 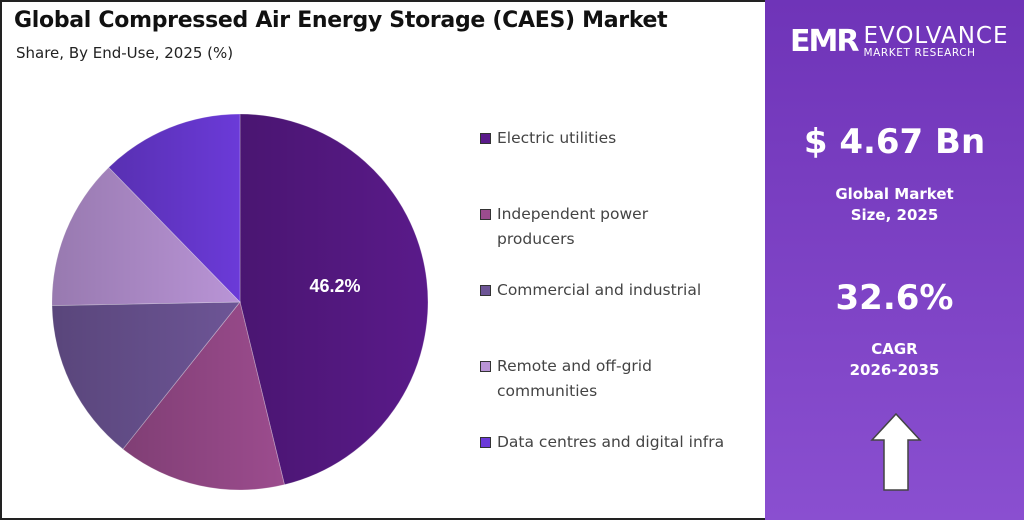 I want to click on legend-label: Commercial and industrial, so click(x=599, y=290).